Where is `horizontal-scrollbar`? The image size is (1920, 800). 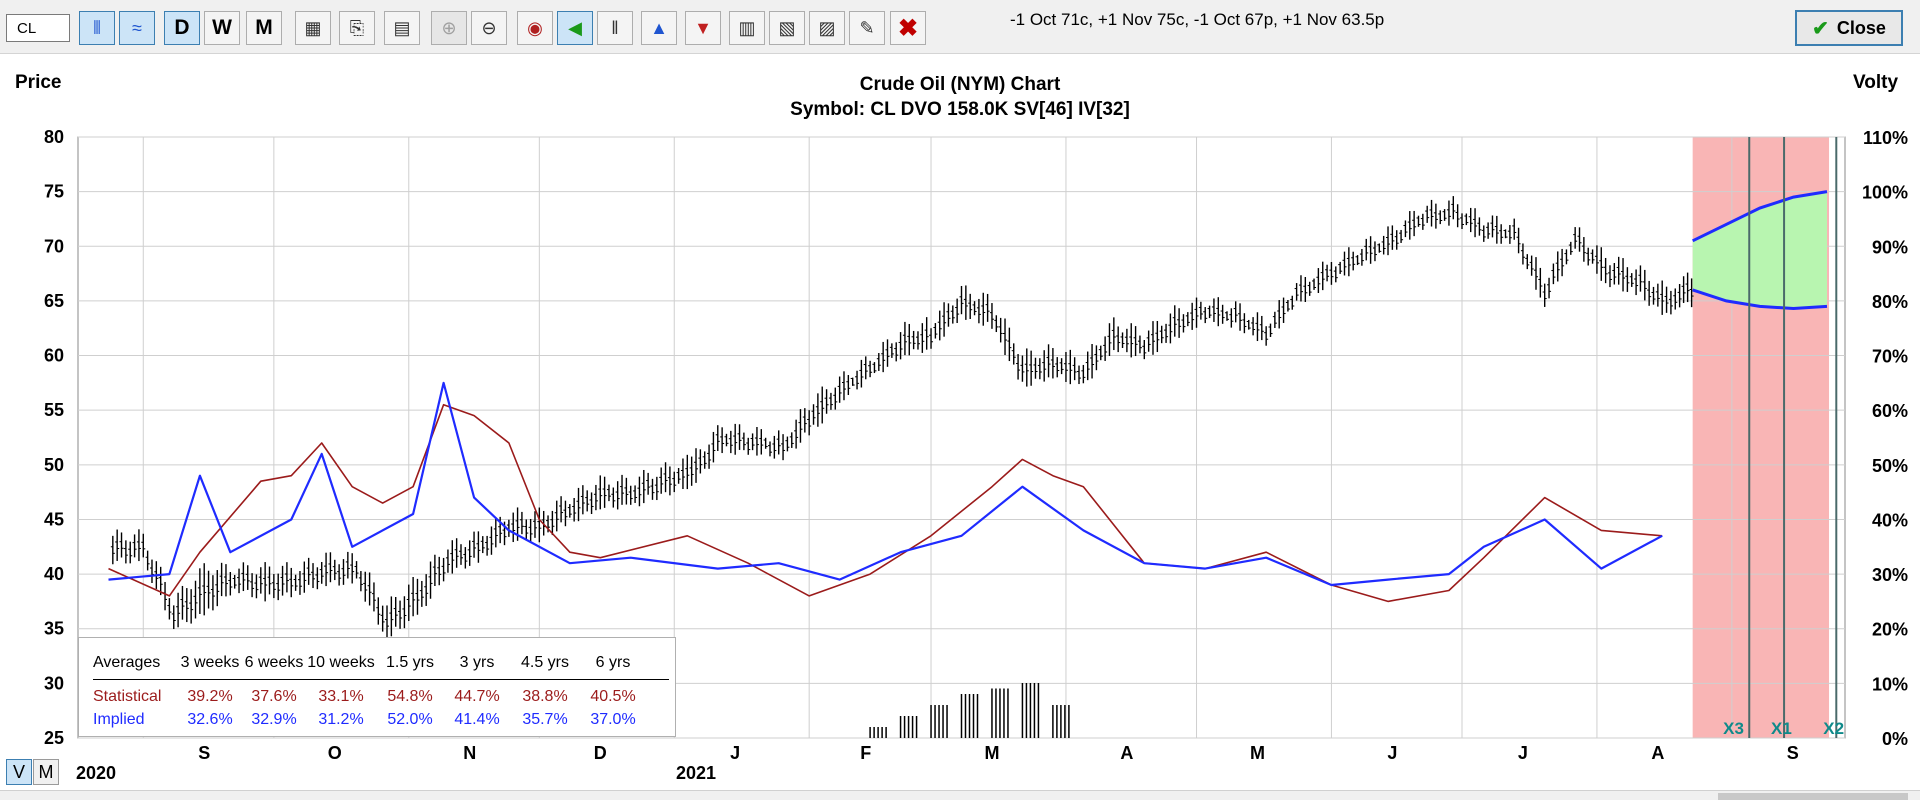 horizontal-scrollbar is located at coordinates (960, 795).